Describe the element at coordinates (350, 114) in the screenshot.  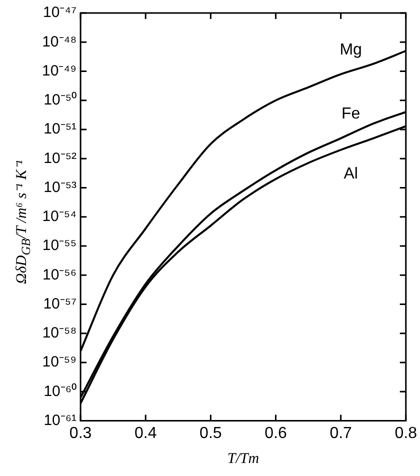
I see `series-label: Fe` at that location.